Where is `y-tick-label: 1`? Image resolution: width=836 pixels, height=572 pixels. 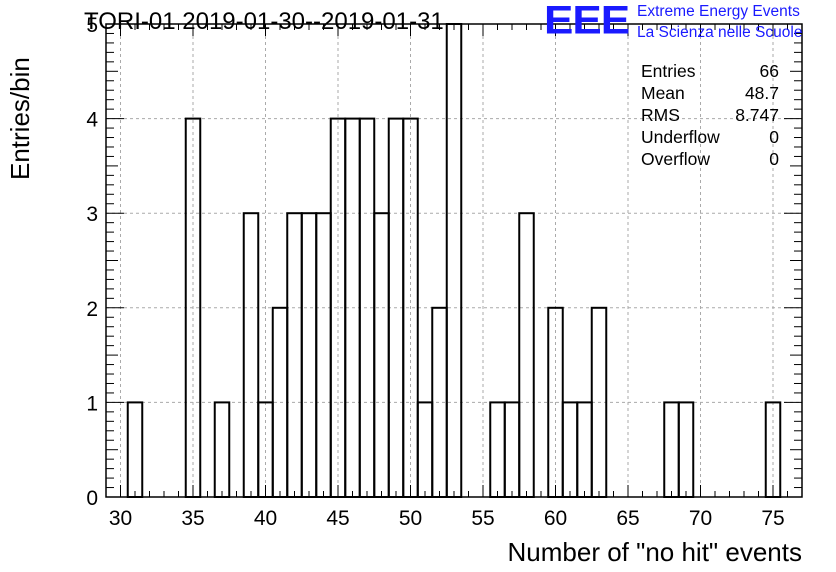 y-tick-label: 1 is located at coordinates (92, 403).